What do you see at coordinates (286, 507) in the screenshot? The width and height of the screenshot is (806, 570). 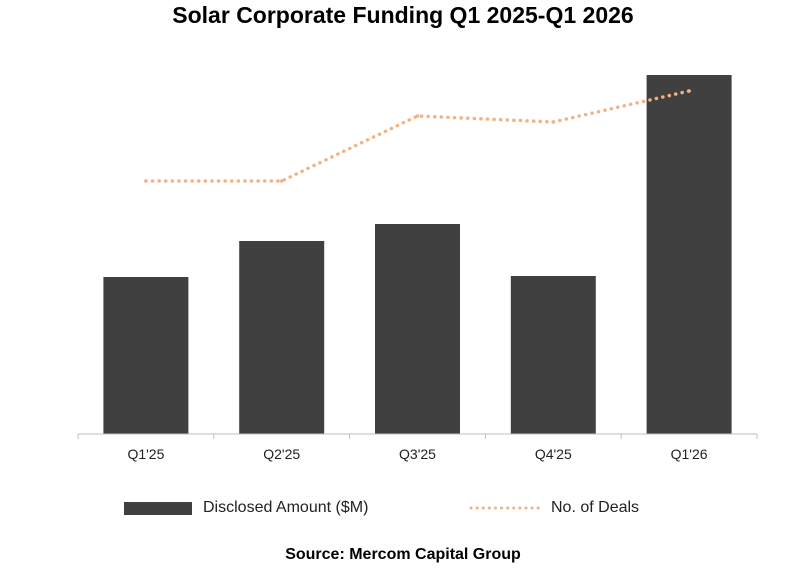 I see `legend-label-amount: Disclosed Amount ($M)` at bounding box center [286, 507].